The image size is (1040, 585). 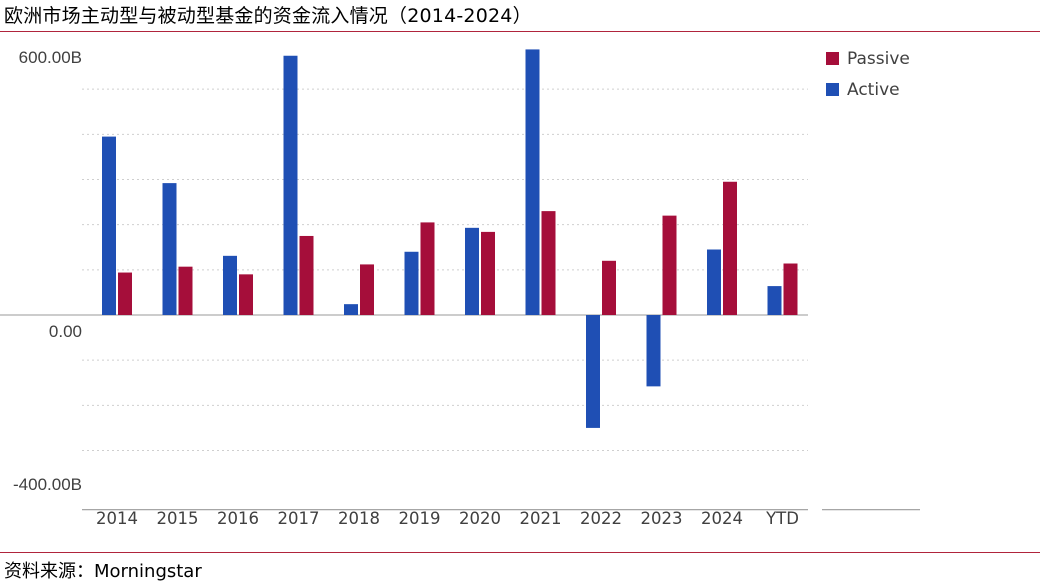 What do you see at coordinates (593, 371) in the screenshot?
I see `bar-active-2022` at bounding box center [593, 371].